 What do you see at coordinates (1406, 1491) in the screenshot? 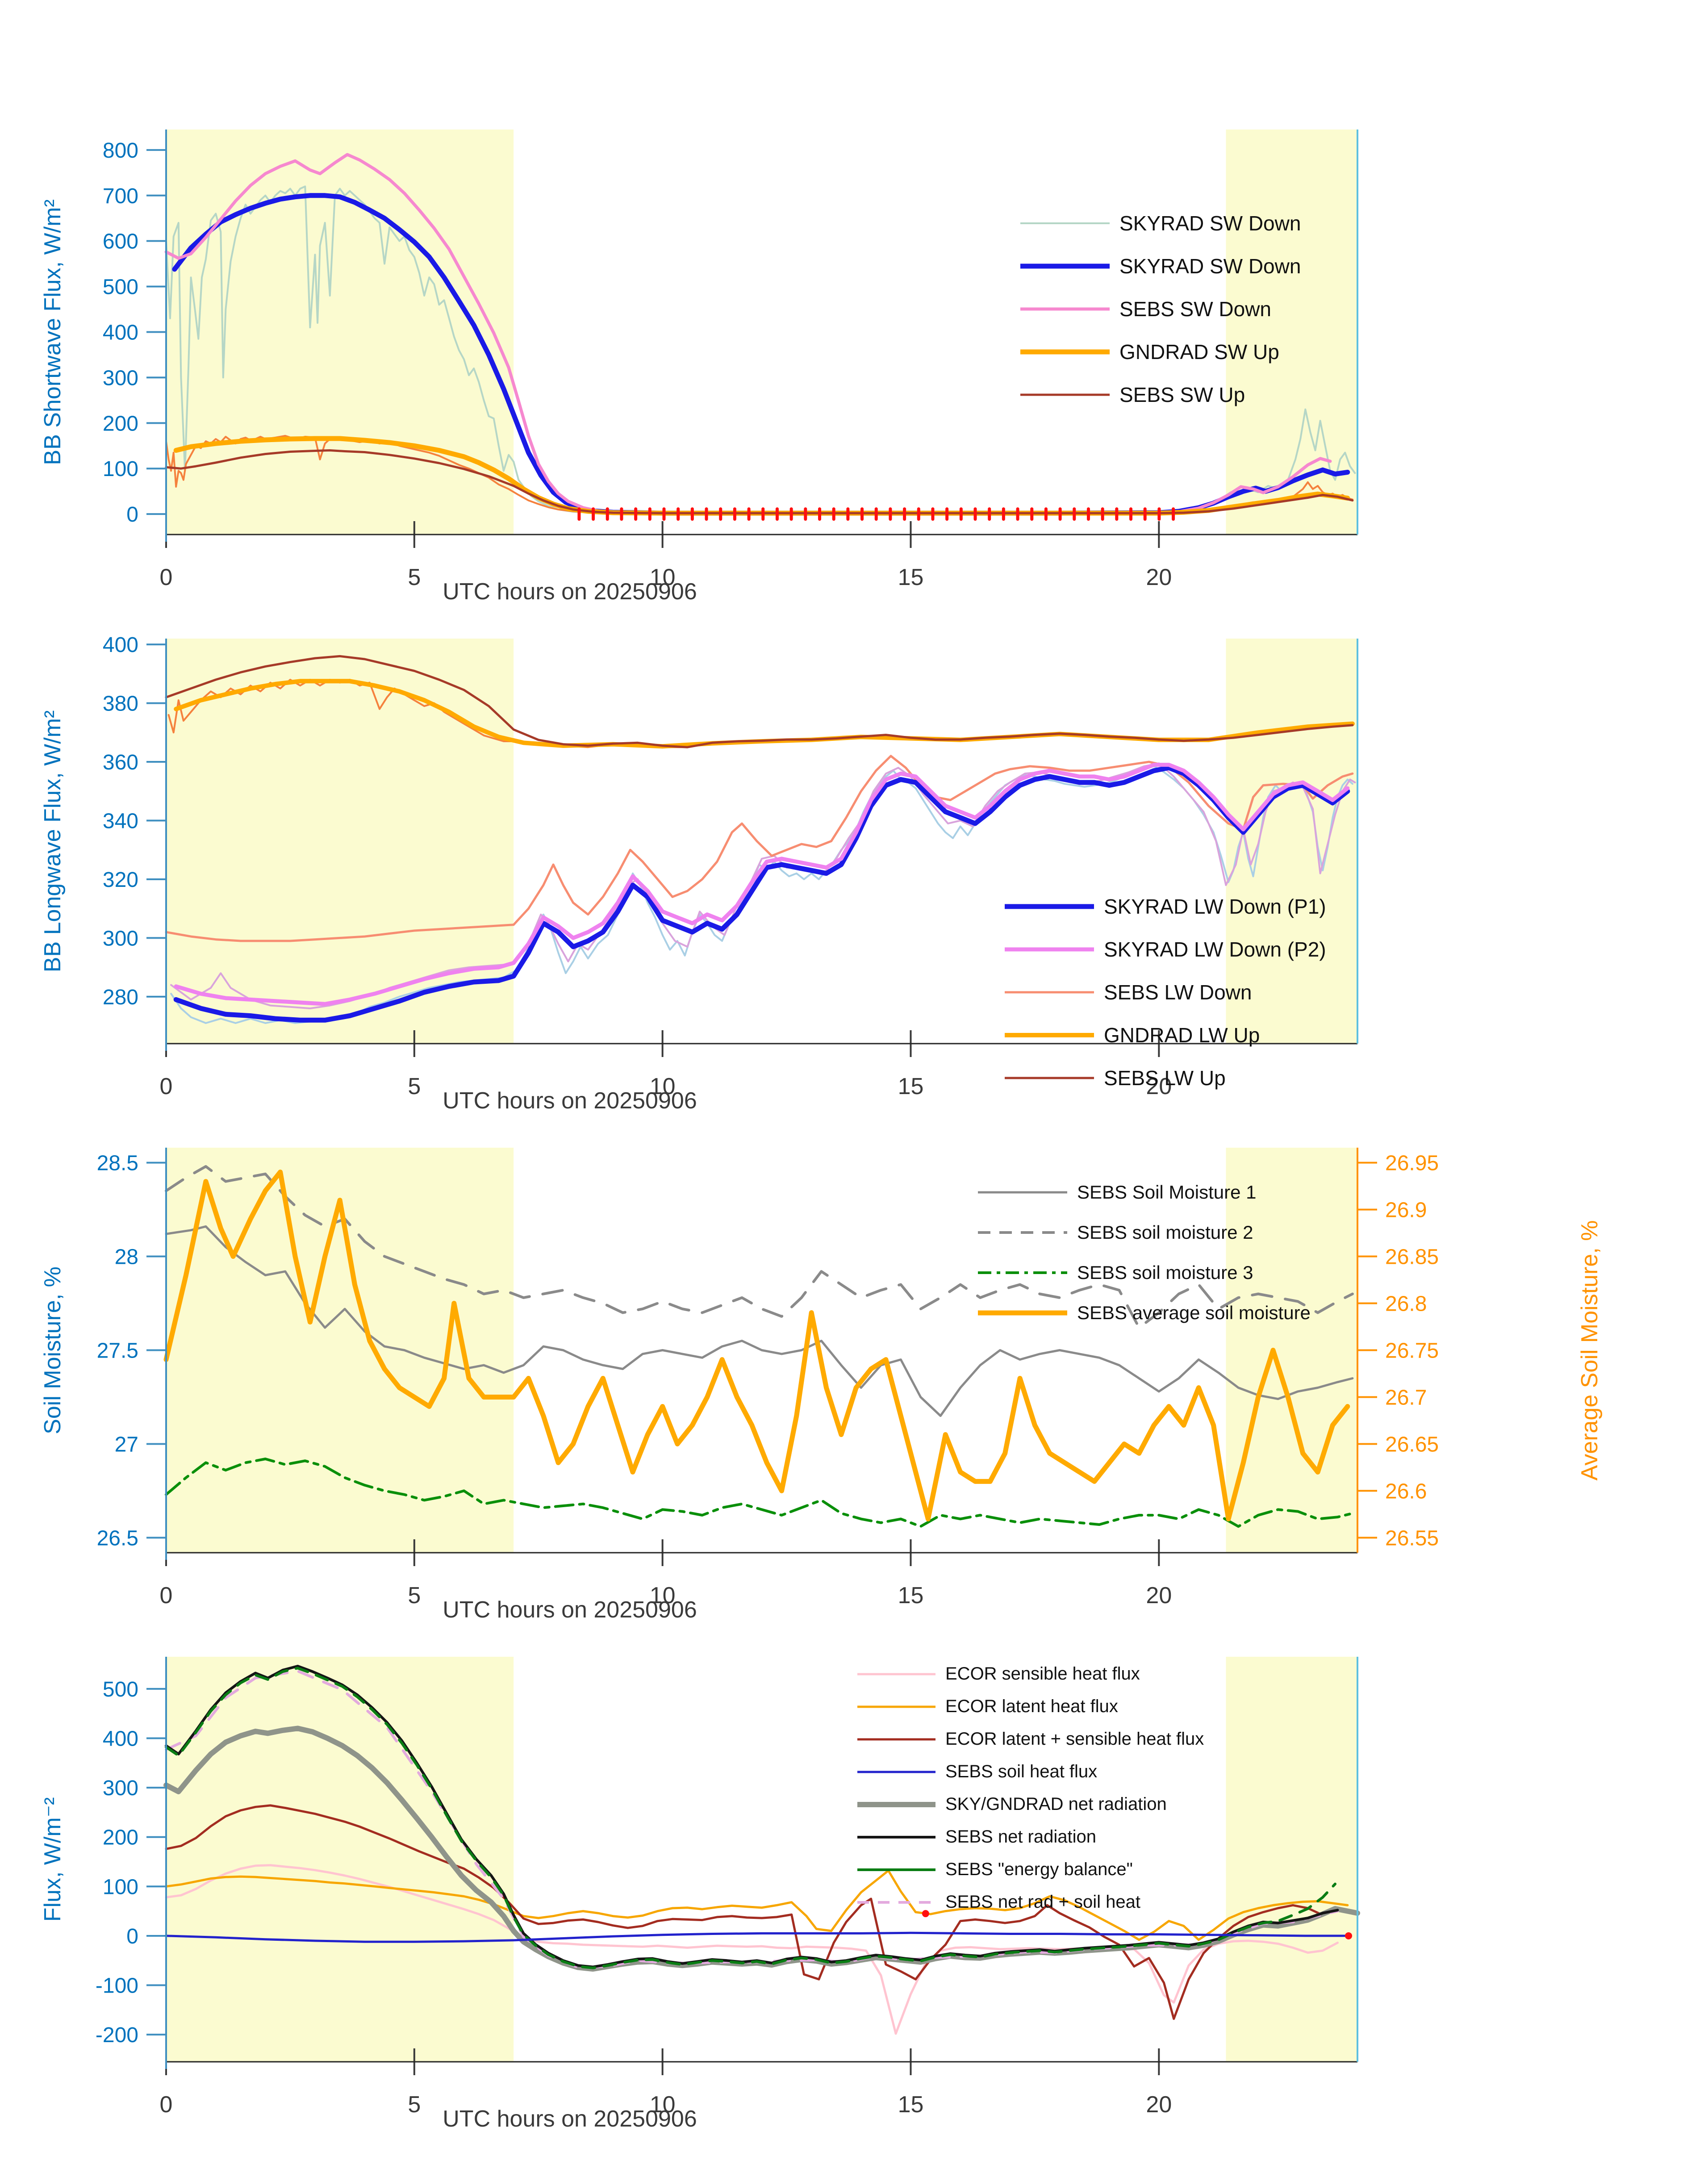
I see `svg-text: 26.6` at bounding box center [1406, 1491].